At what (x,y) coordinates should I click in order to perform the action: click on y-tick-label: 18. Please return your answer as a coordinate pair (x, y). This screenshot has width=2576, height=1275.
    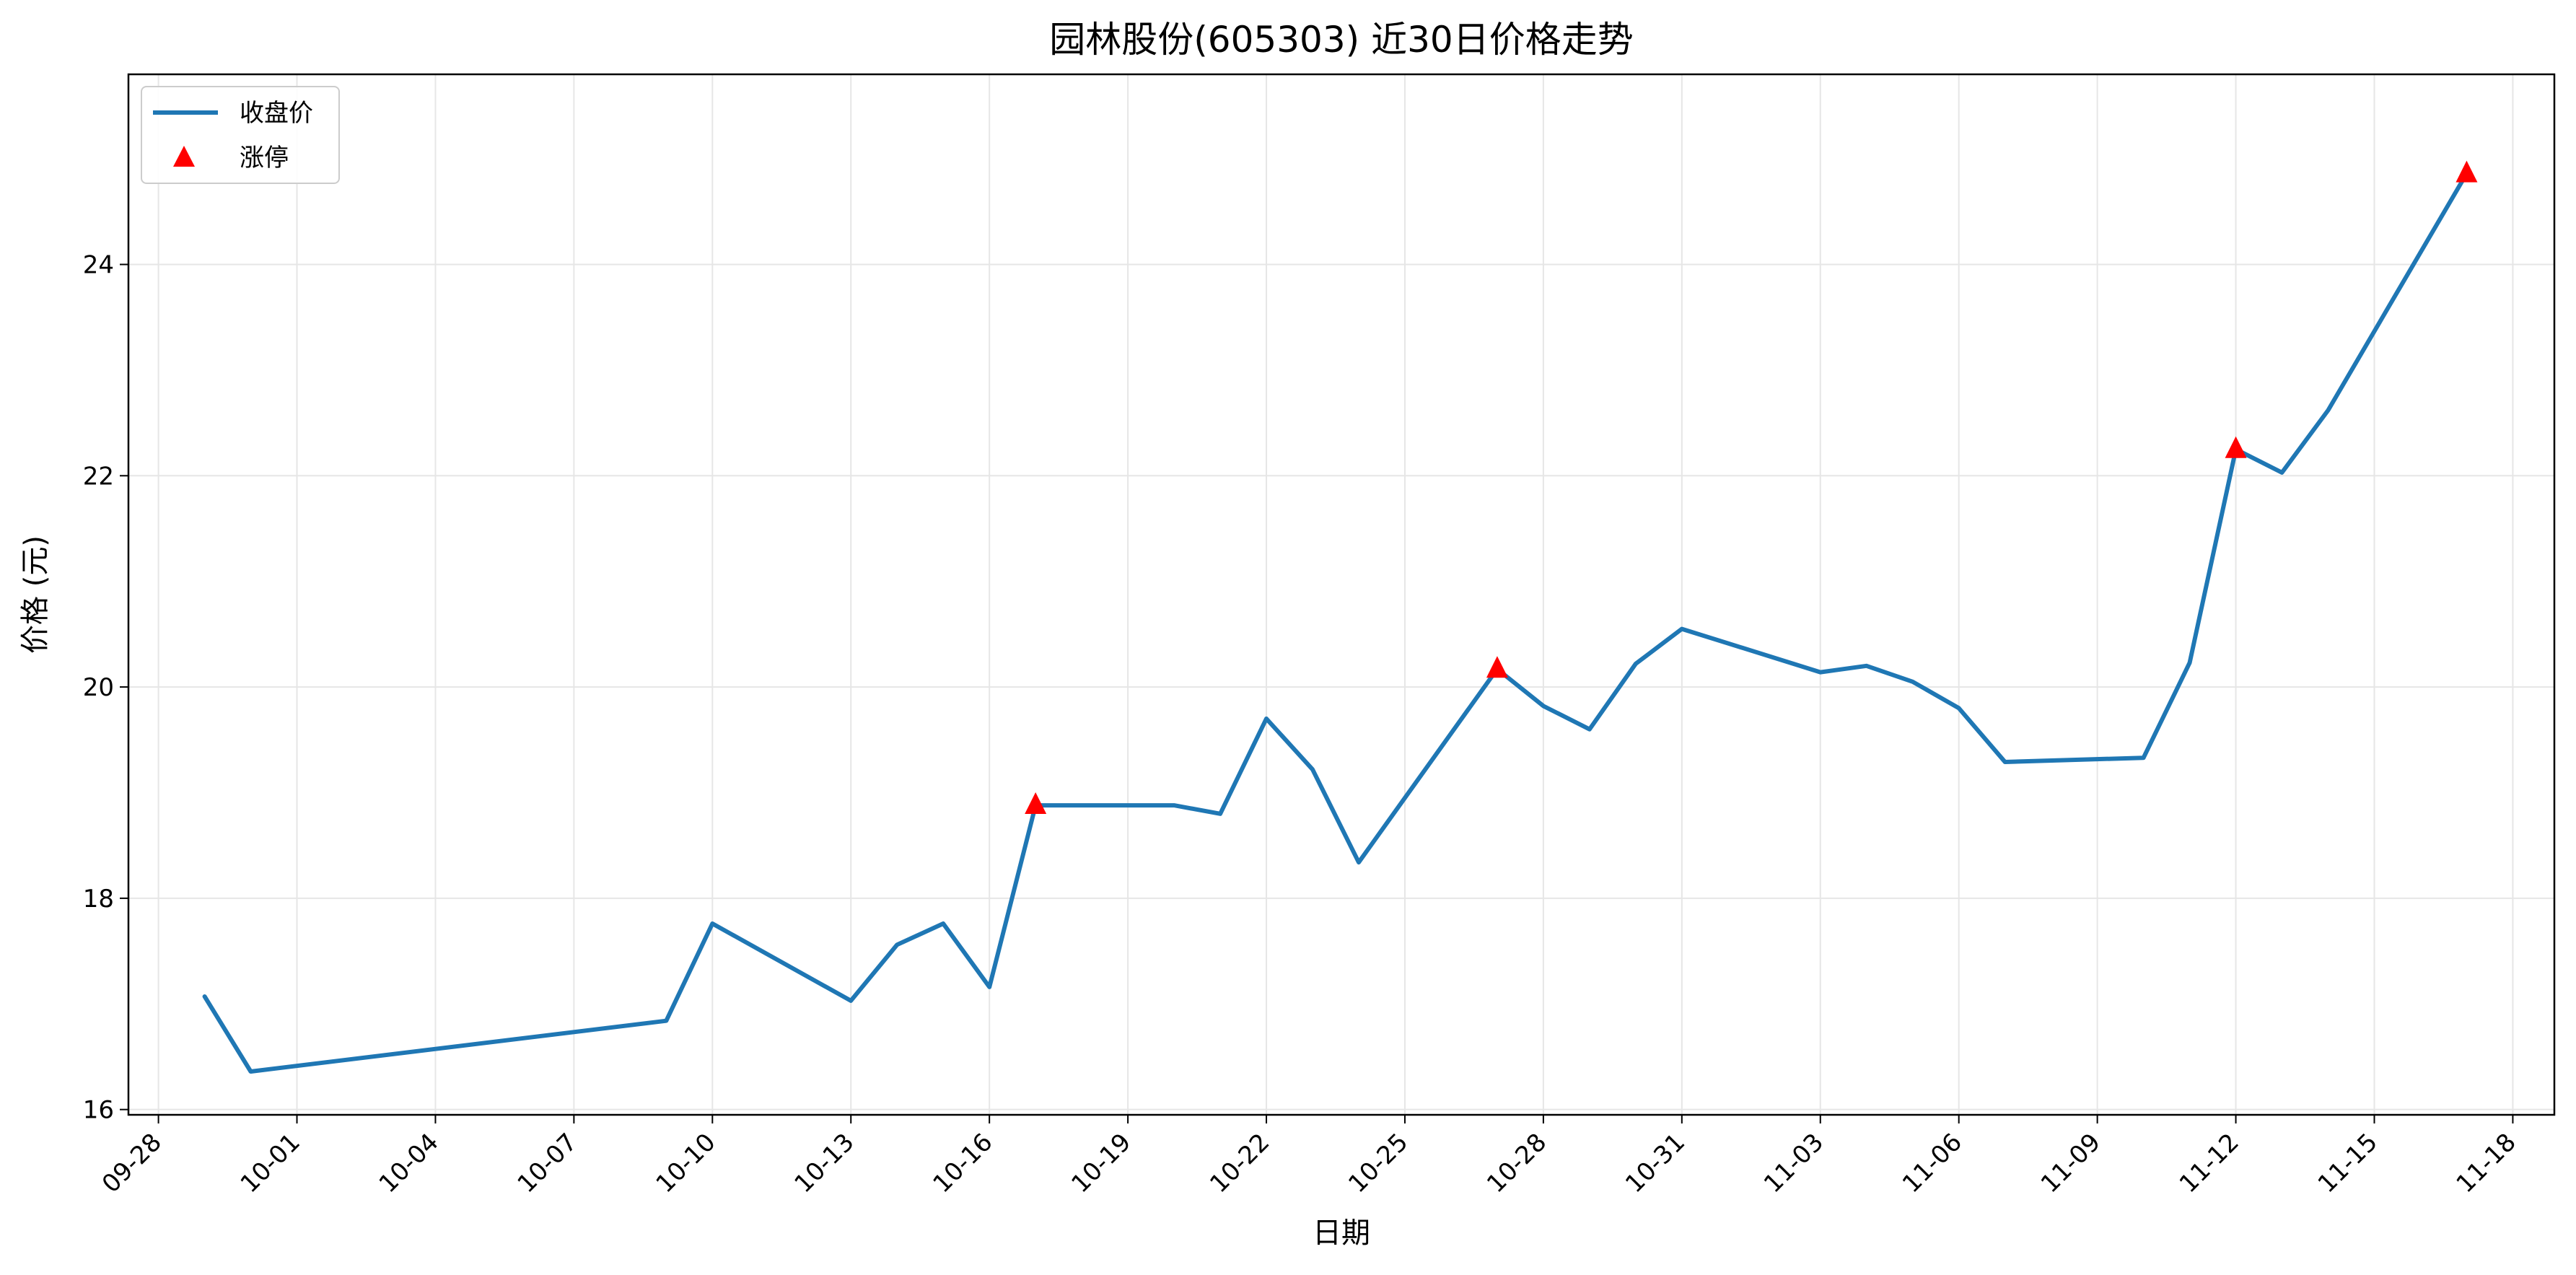
    Looking at the image, I should click on (99, 899).